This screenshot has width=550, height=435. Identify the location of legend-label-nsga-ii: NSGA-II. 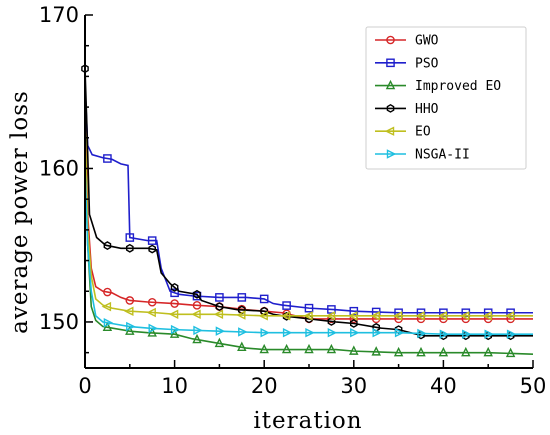
(442, 155).